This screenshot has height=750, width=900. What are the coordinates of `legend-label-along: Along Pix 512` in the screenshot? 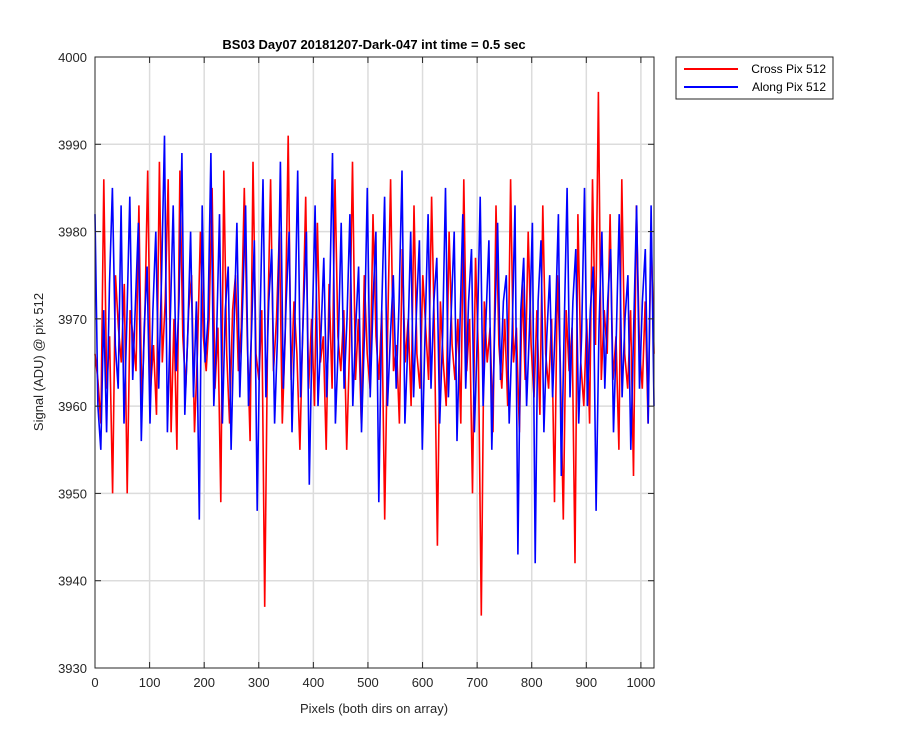 It's located at (789, 87).